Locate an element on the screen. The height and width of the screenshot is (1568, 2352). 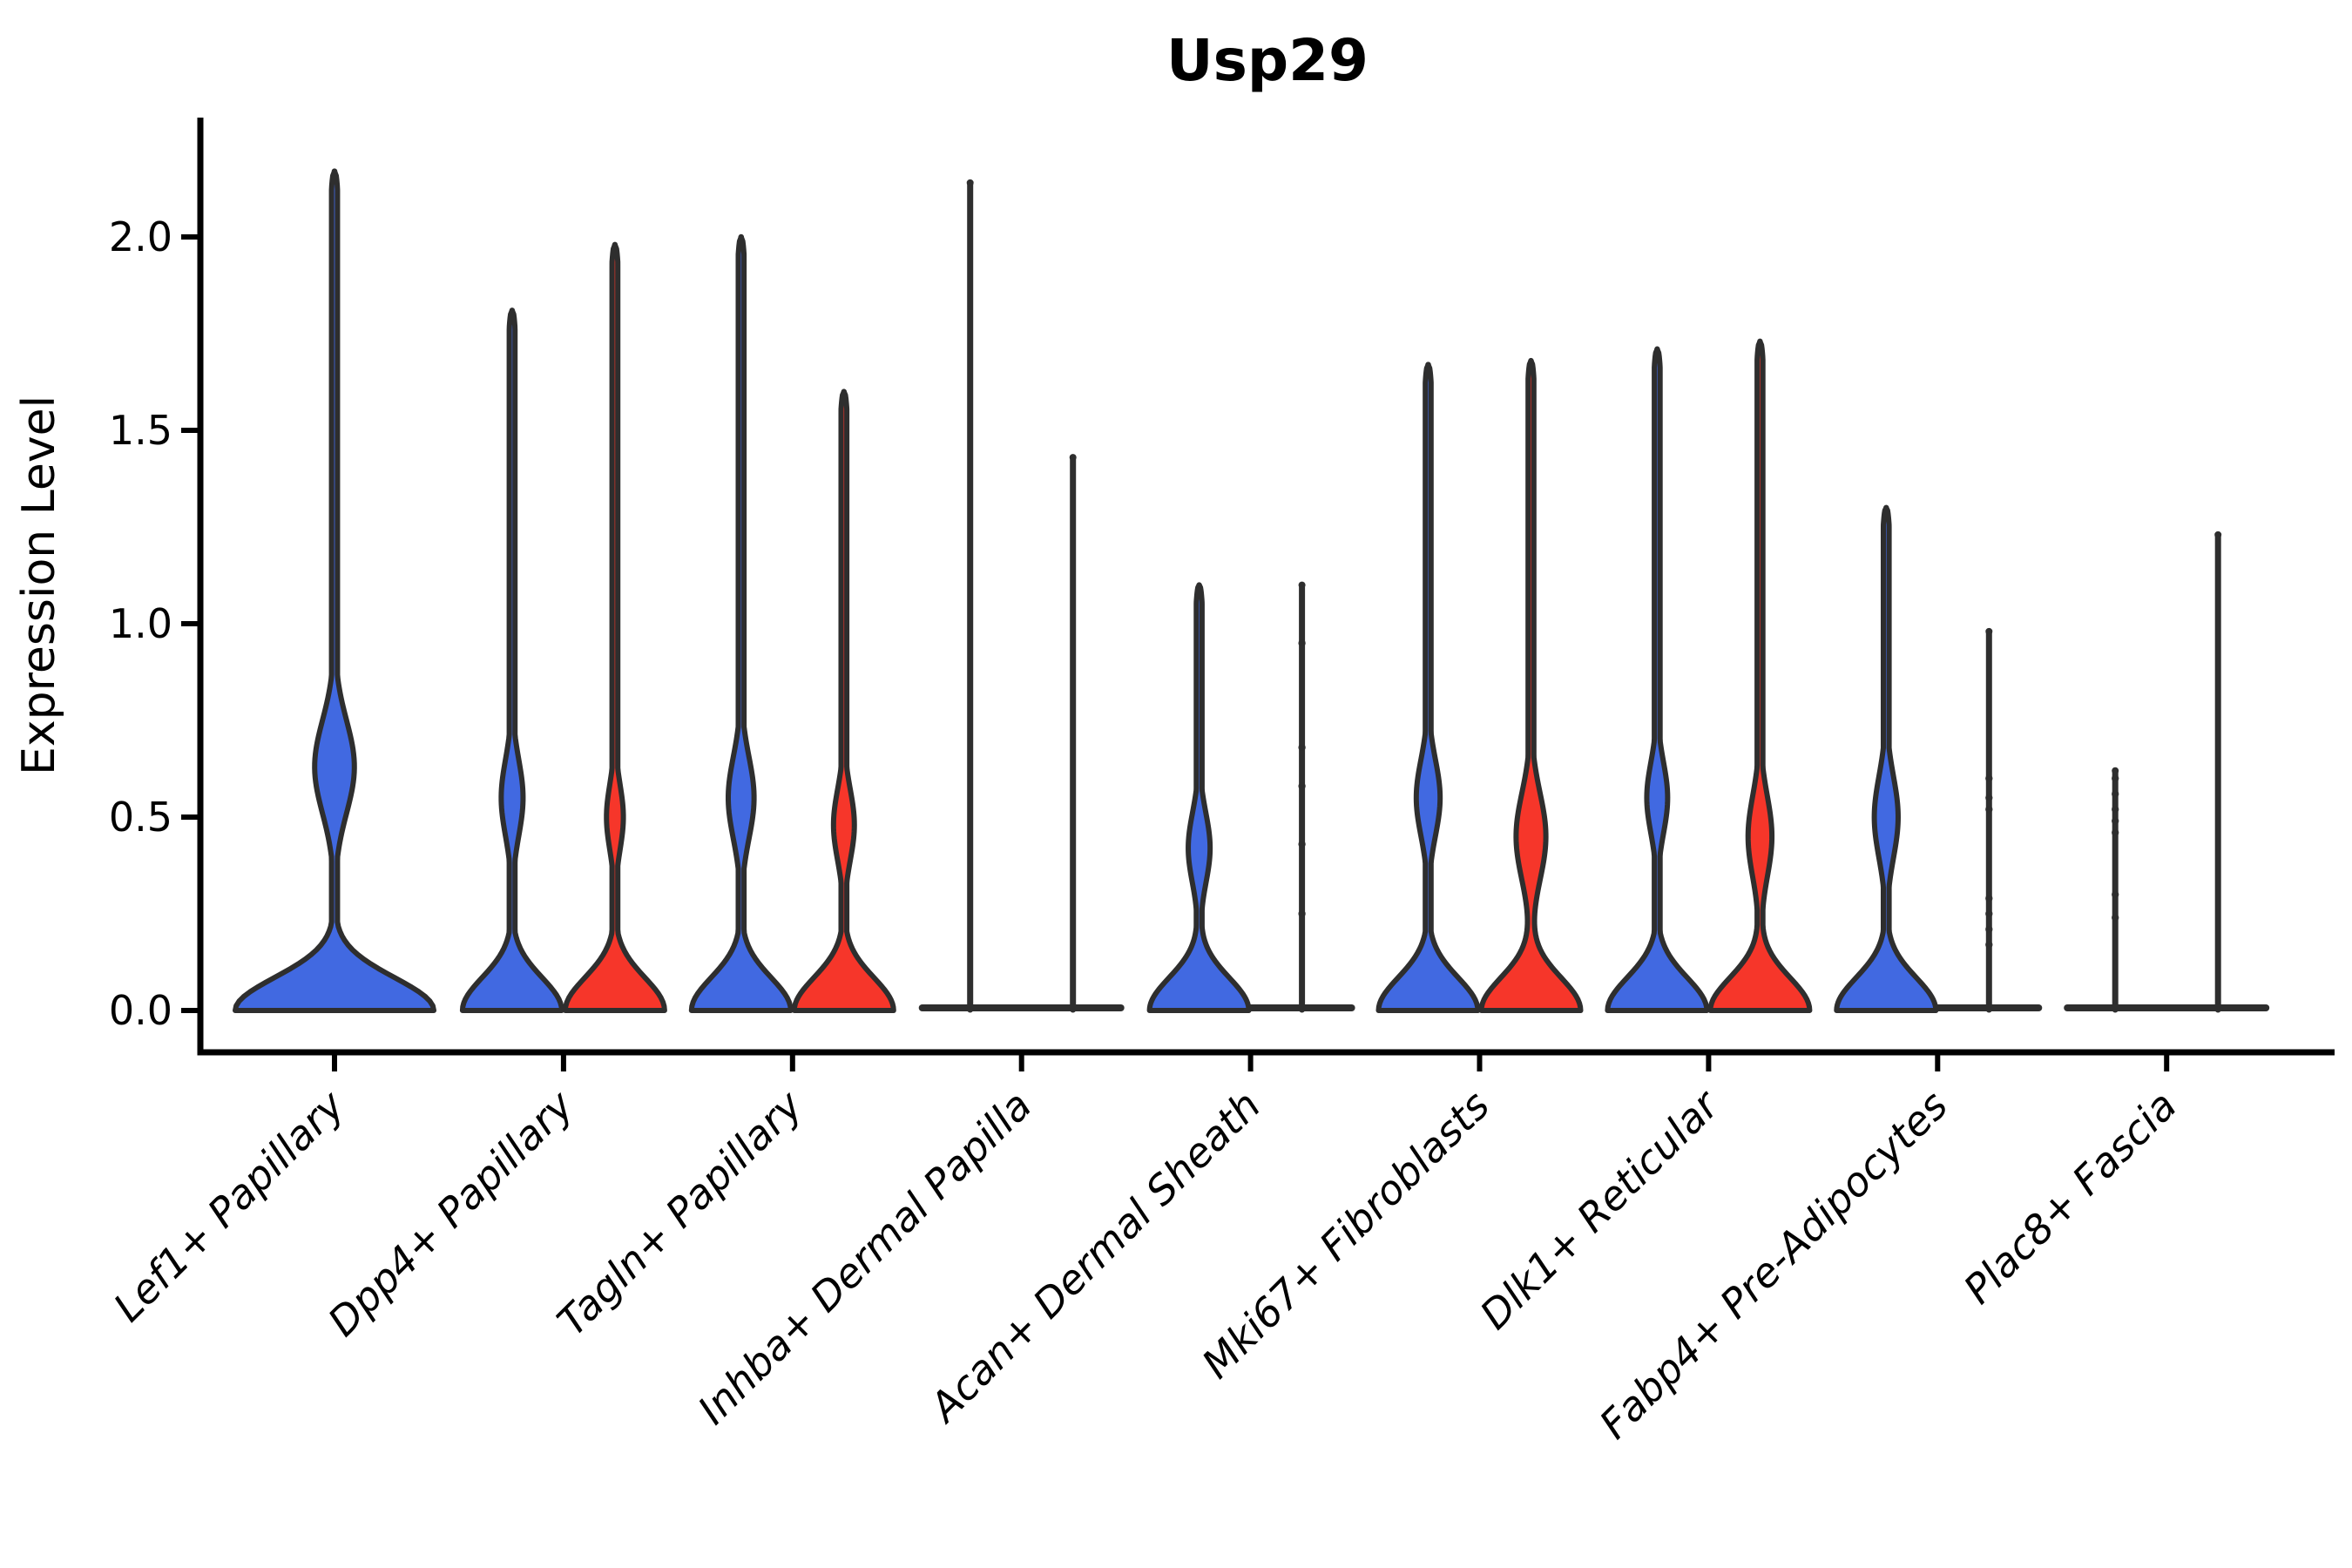
y-tick-label: 1.0 is located at coordinates (140, 623).